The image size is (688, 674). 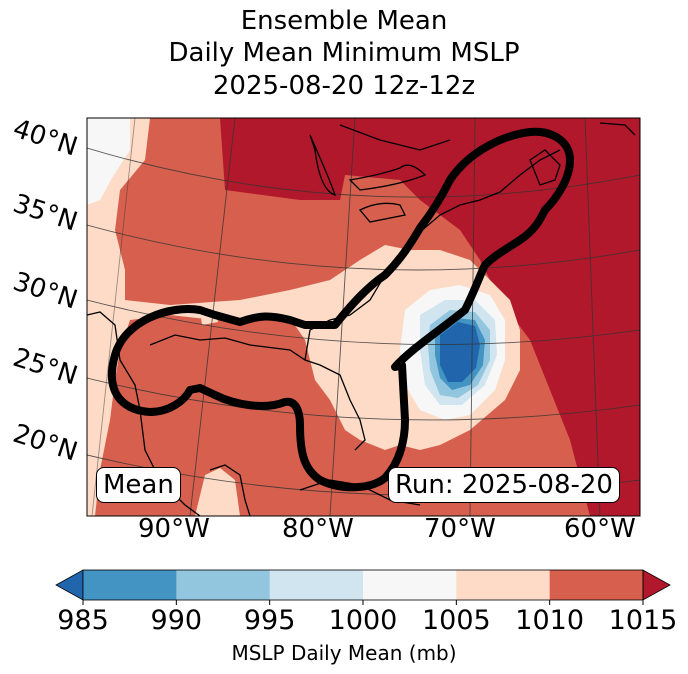 What do you see at coordinates (643, 620) in the screenshot?
I see `colorbar-tick-label: 1015` at bounding box center [643, 620].